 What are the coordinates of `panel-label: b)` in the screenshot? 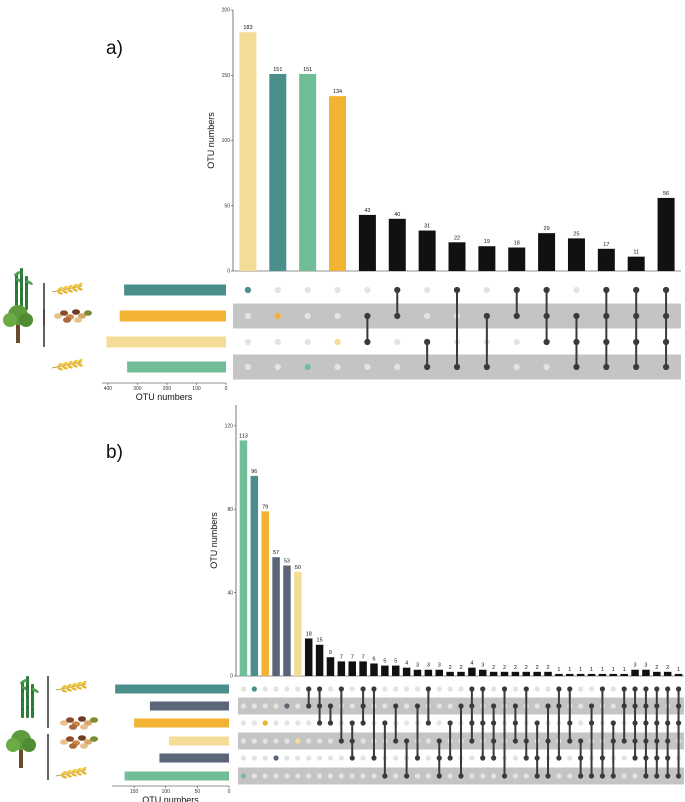 It's located at (114, 452).